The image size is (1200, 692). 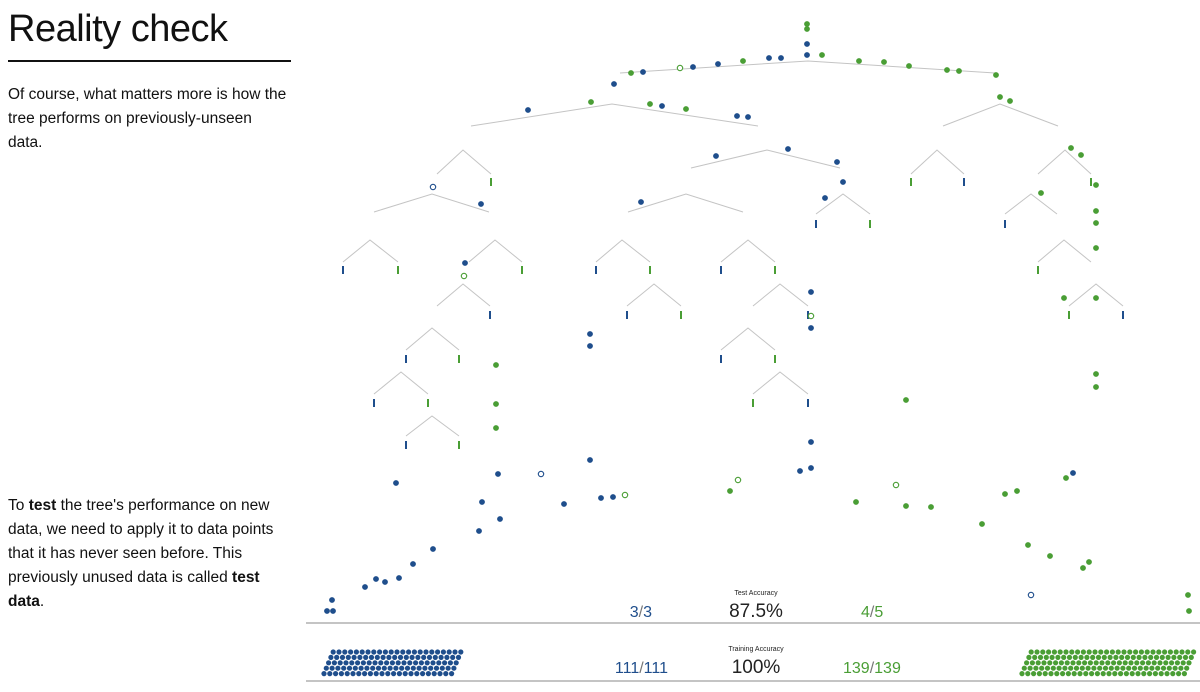 I want to click on test-blue-count: 3/3, so click(x=641, y=612).